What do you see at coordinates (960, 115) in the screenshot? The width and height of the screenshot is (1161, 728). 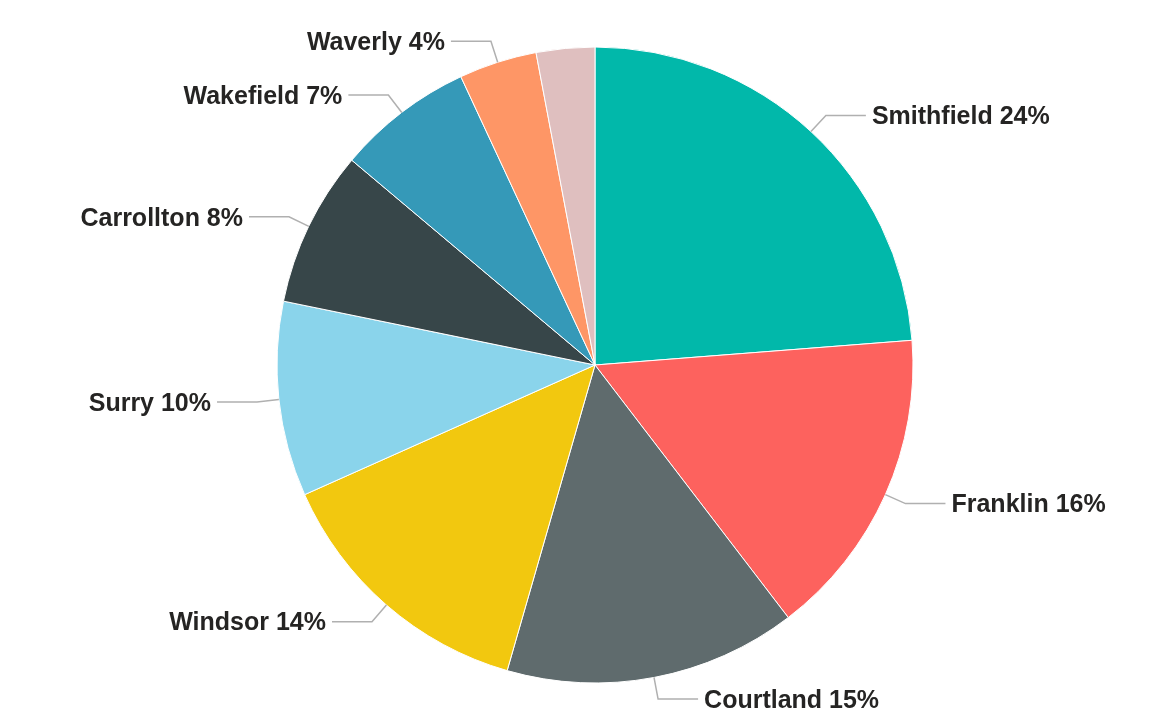 I see `slice-label: Smithfield 24%` at bounding box center [960, 115].